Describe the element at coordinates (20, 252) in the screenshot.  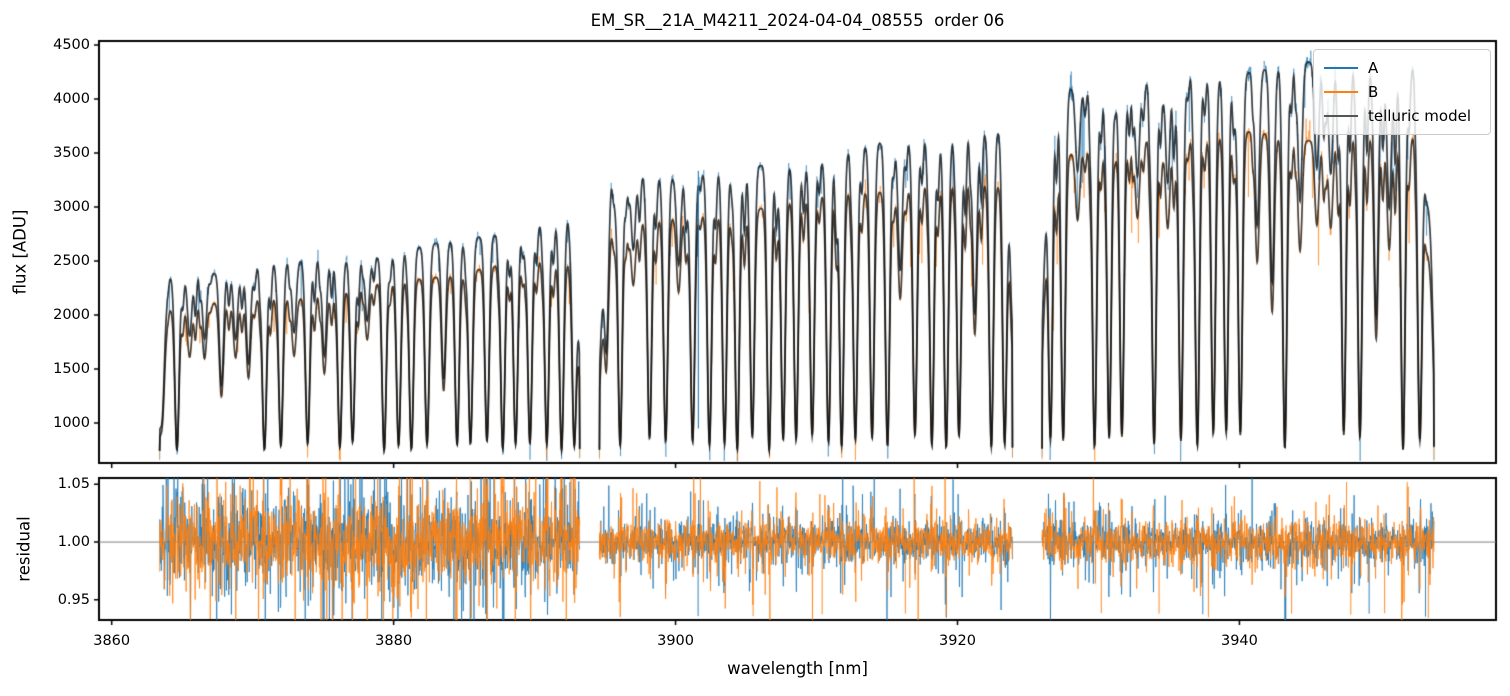
I see `flux-axis-label: flux [ADU]` at that location.